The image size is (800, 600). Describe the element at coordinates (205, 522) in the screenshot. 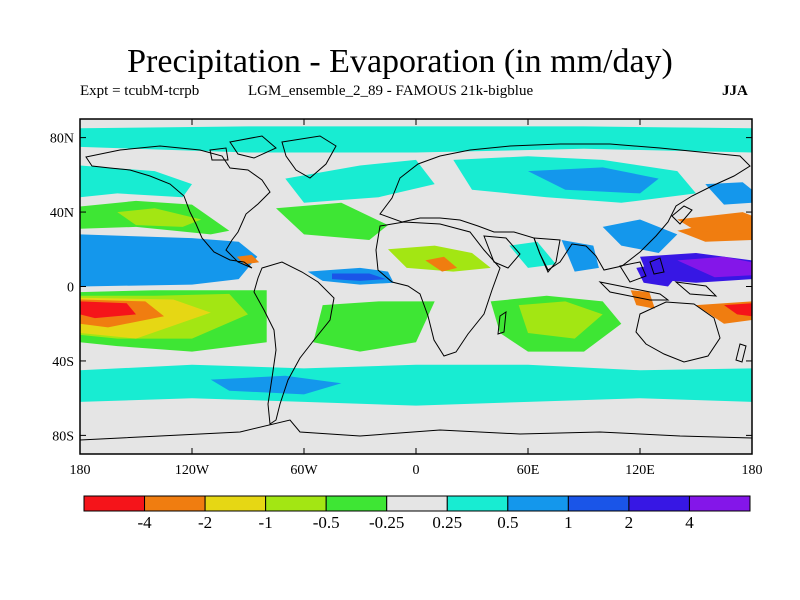

I see `colorbar-label: -2` at that location.